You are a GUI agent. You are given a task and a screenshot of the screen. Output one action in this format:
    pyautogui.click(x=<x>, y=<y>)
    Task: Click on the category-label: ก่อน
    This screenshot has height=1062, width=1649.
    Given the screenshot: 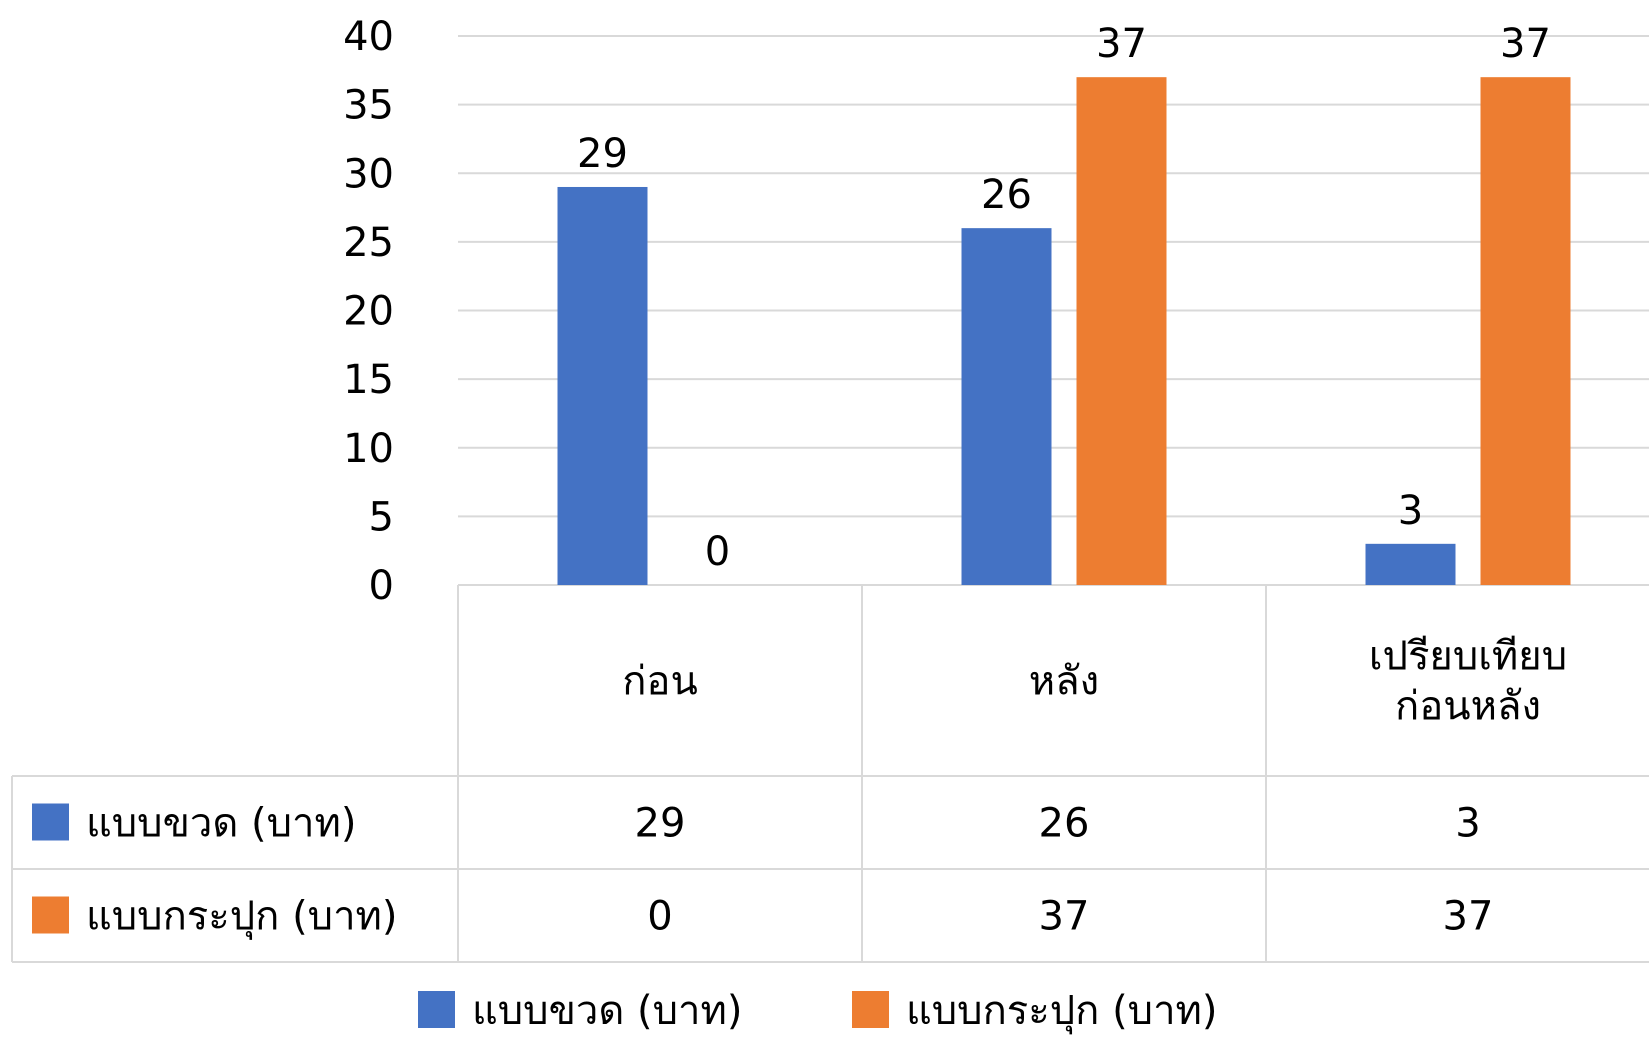 What is the action you would take?
    pyautogui.click(x=660, y=682)
    